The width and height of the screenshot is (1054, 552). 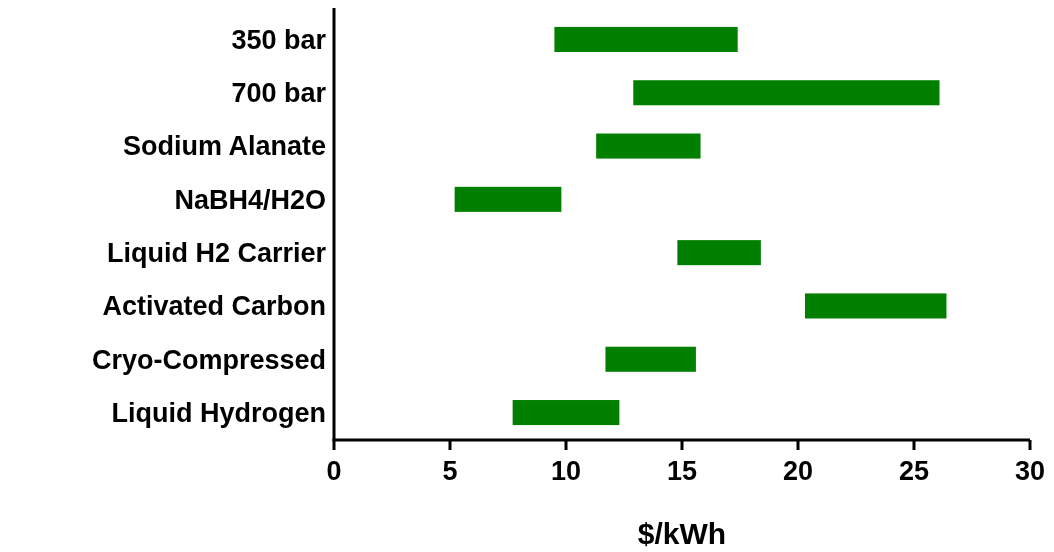 I want to click on y-tick-label: 350 bar, so click(x=279, y=39).